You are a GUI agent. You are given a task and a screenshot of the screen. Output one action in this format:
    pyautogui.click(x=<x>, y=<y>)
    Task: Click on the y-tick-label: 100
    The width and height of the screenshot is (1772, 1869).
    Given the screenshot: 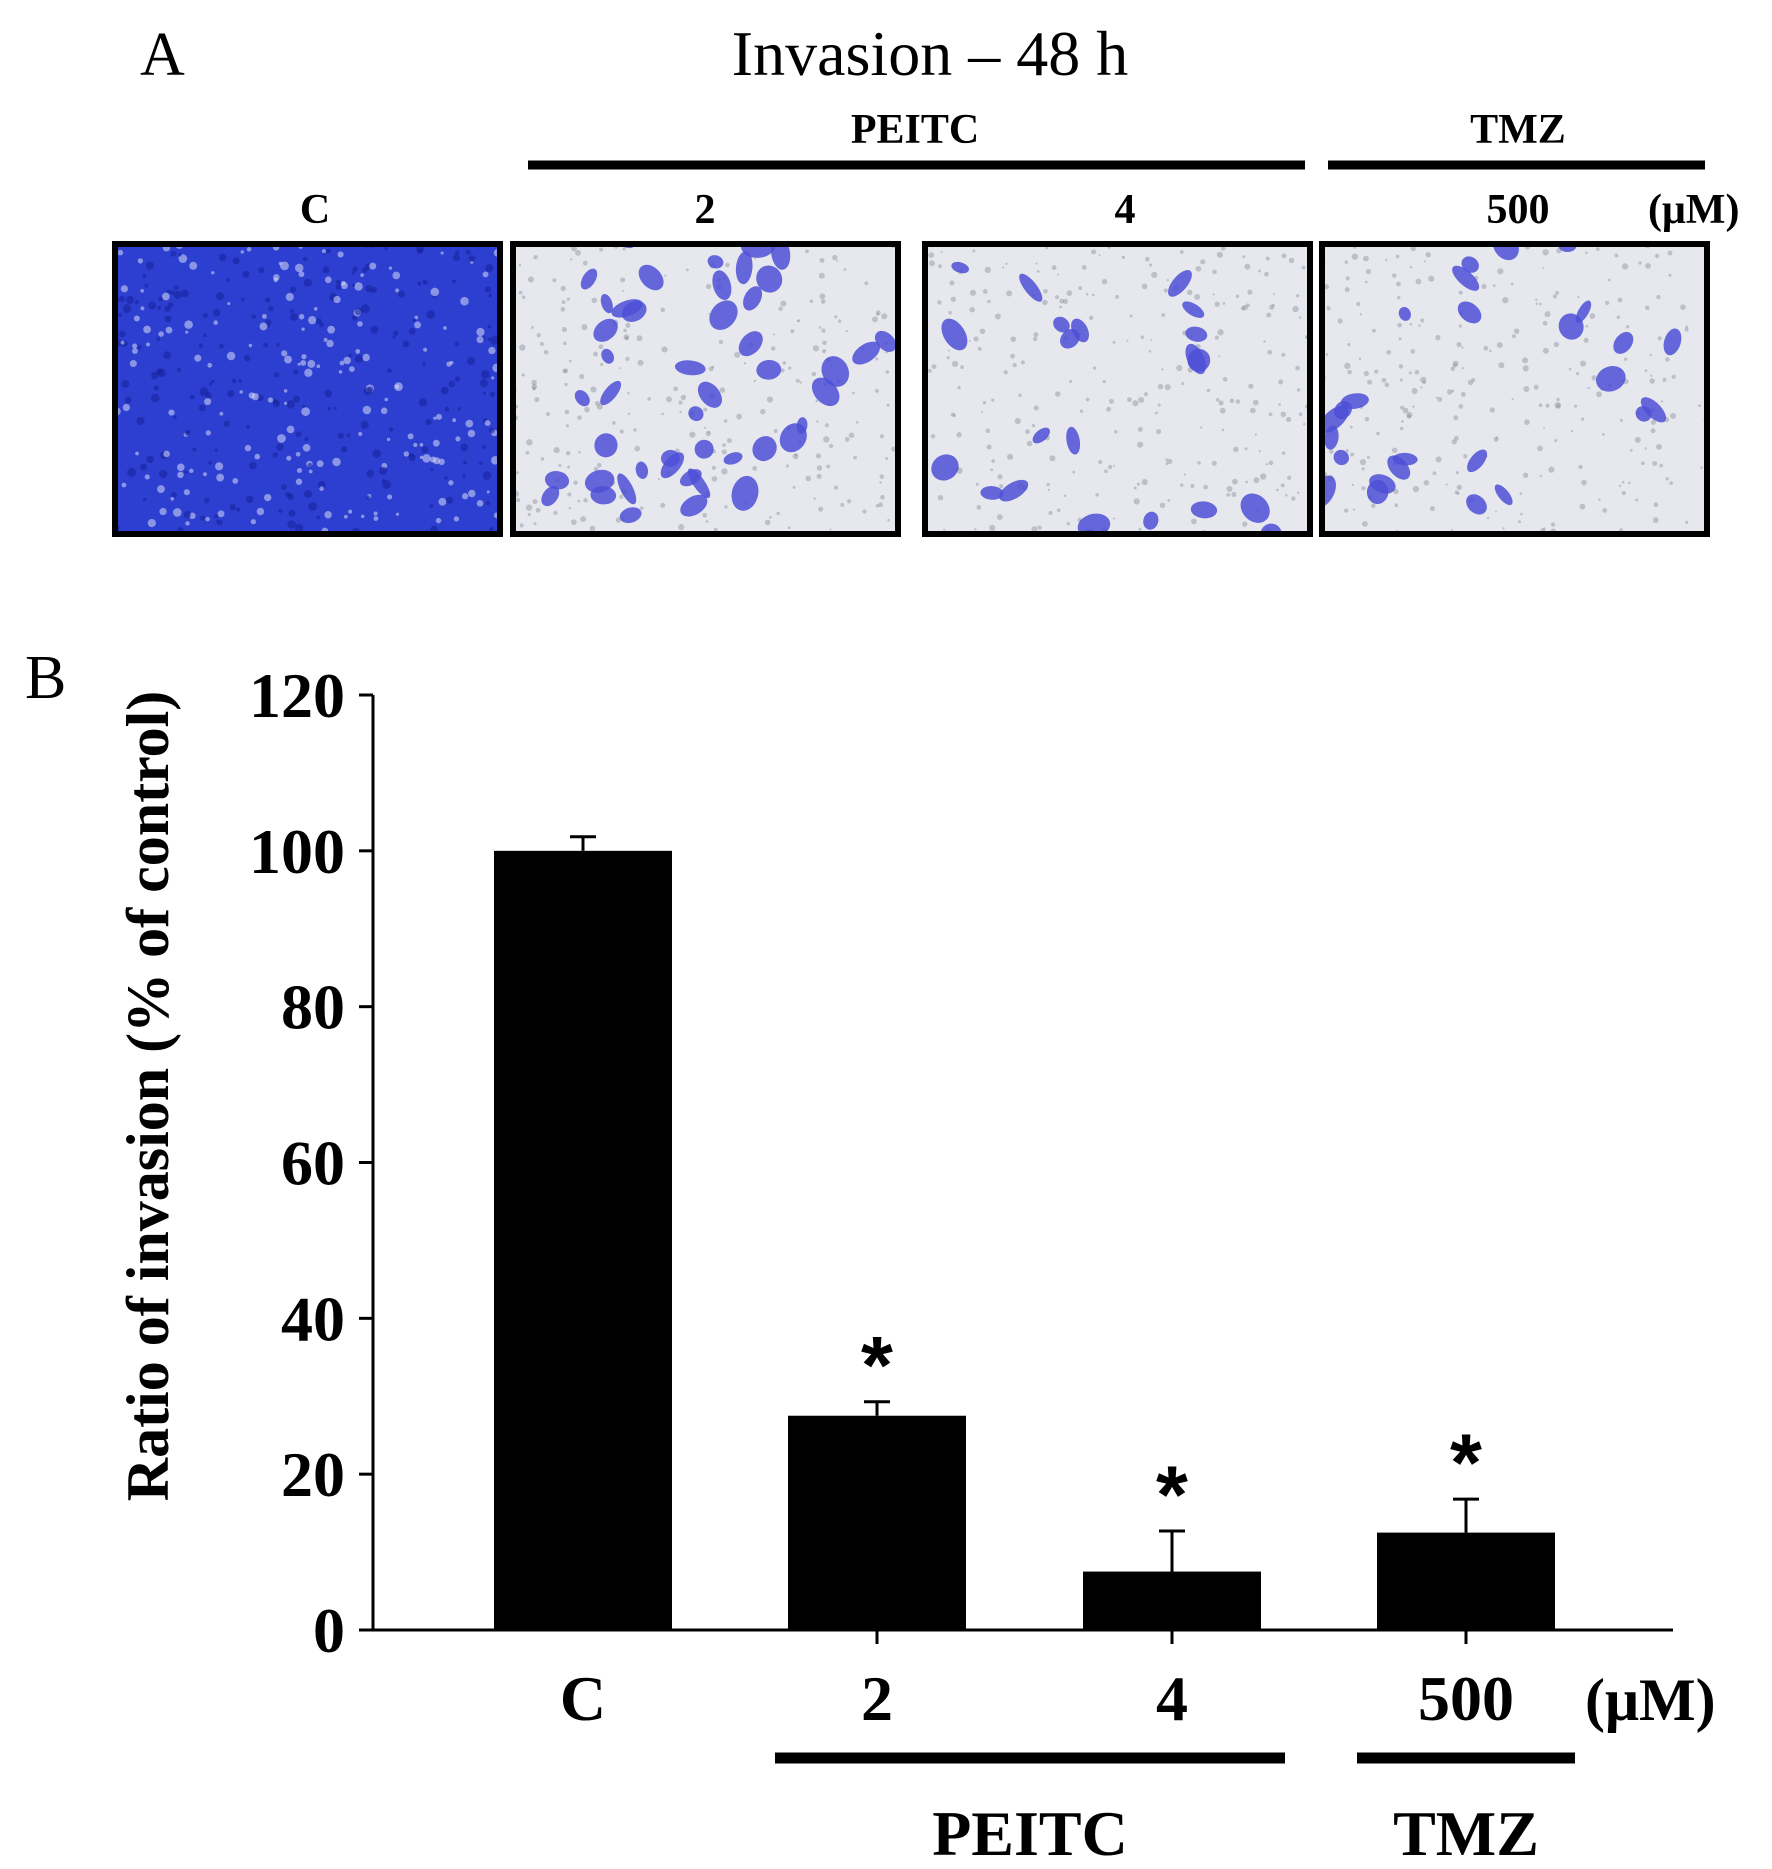 What is the action you would take?
    pyautogui.click(x=297, y=851)
    